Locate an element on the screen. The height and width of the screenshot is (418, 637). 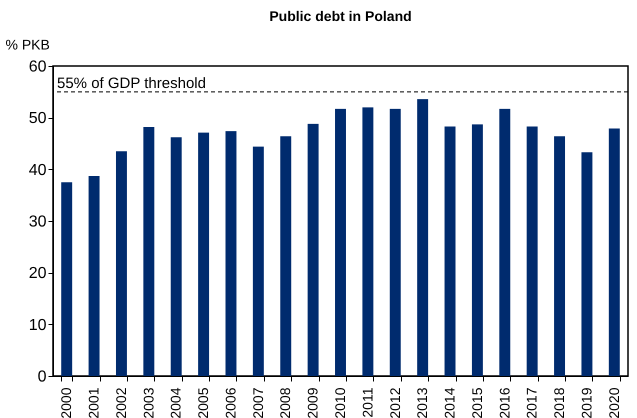
x-tick-label: 2020 is located at coordinates (614, 402).